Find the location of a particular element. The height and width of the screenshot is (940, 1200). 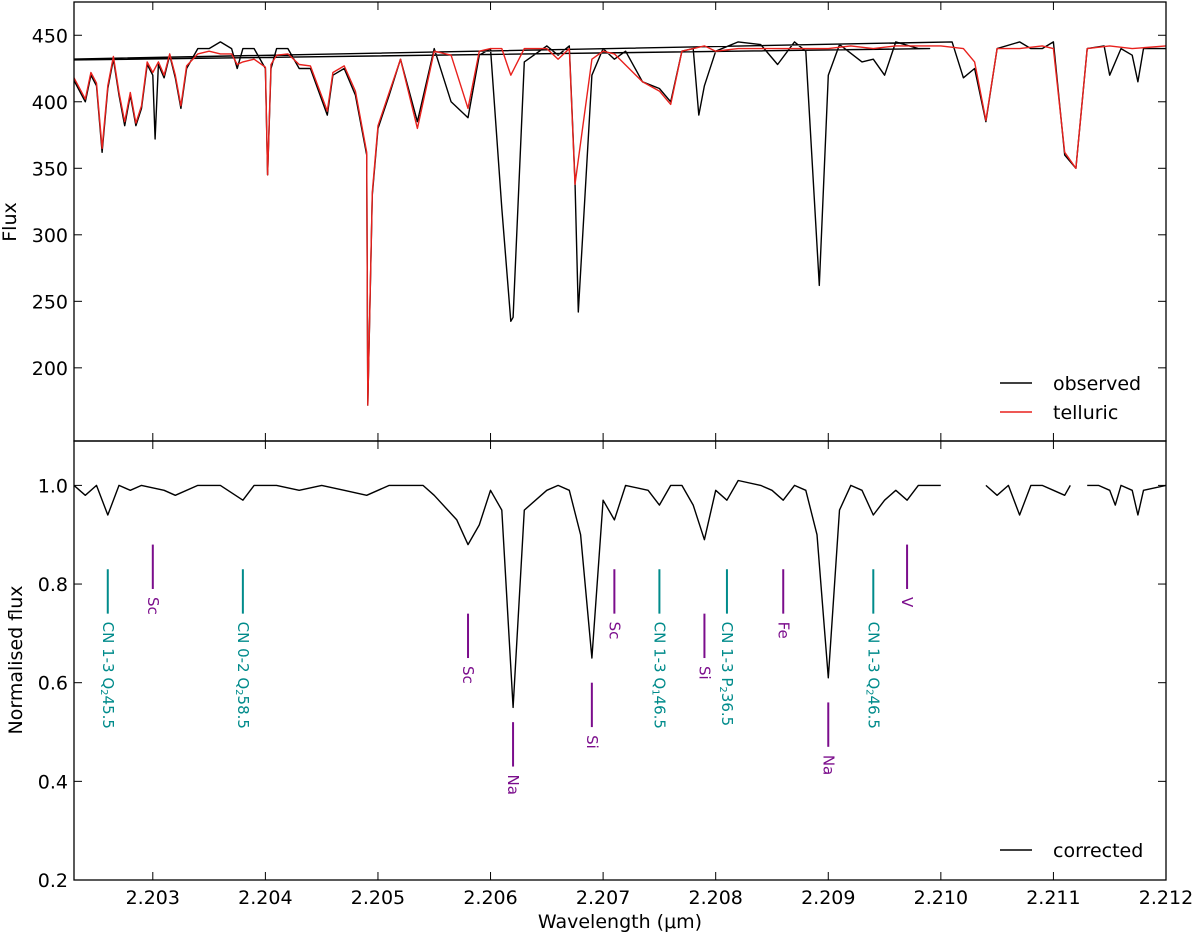

x-tick-label: 2.203 is located at coordinates (153, 898).